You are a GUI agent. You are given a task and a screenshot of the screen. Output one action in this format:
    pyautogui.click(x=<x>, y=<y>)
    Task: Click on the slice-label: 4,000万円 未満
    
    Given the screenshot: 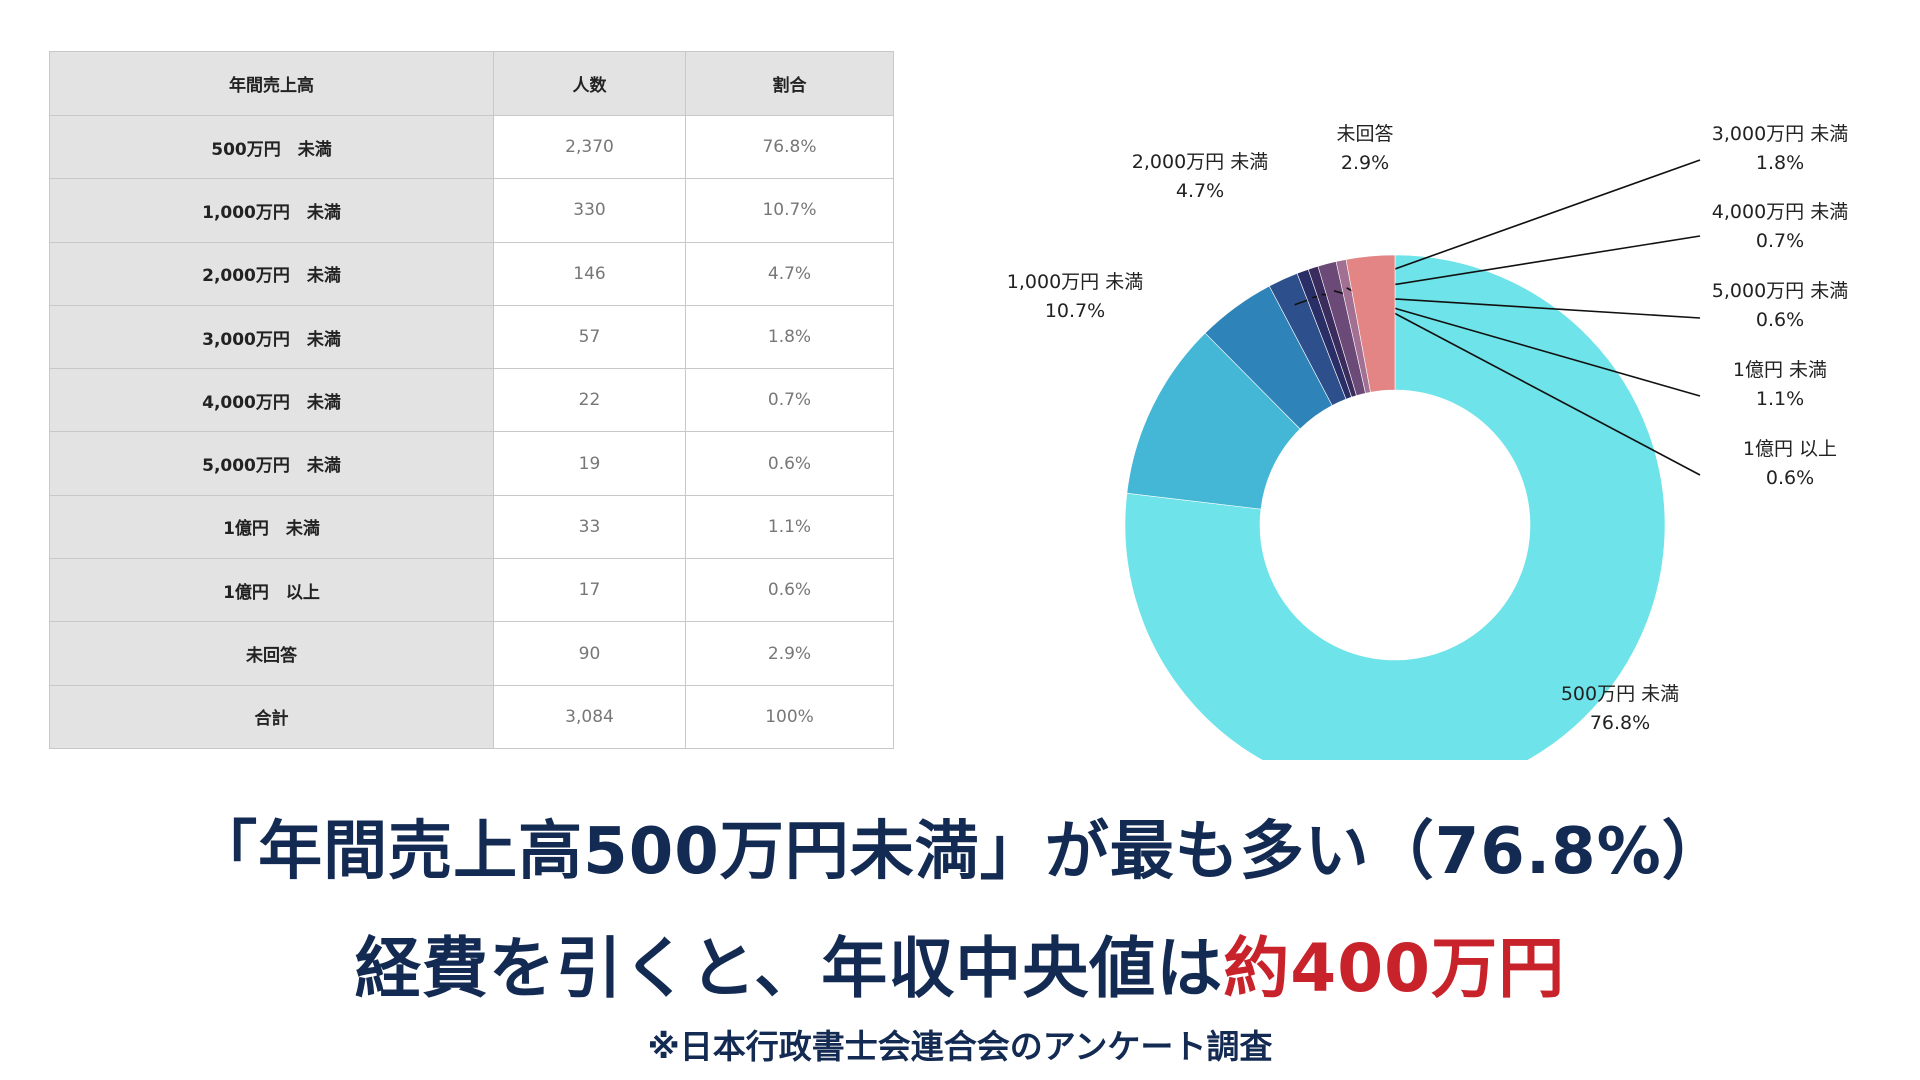 What is the action you would take?
    pyautogui.click(x=1780, y=212)
    